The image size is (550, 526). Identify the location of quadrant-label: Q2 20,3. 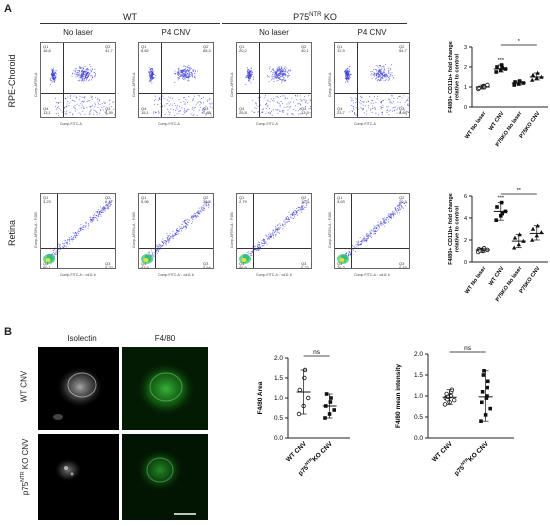
(403, 199).